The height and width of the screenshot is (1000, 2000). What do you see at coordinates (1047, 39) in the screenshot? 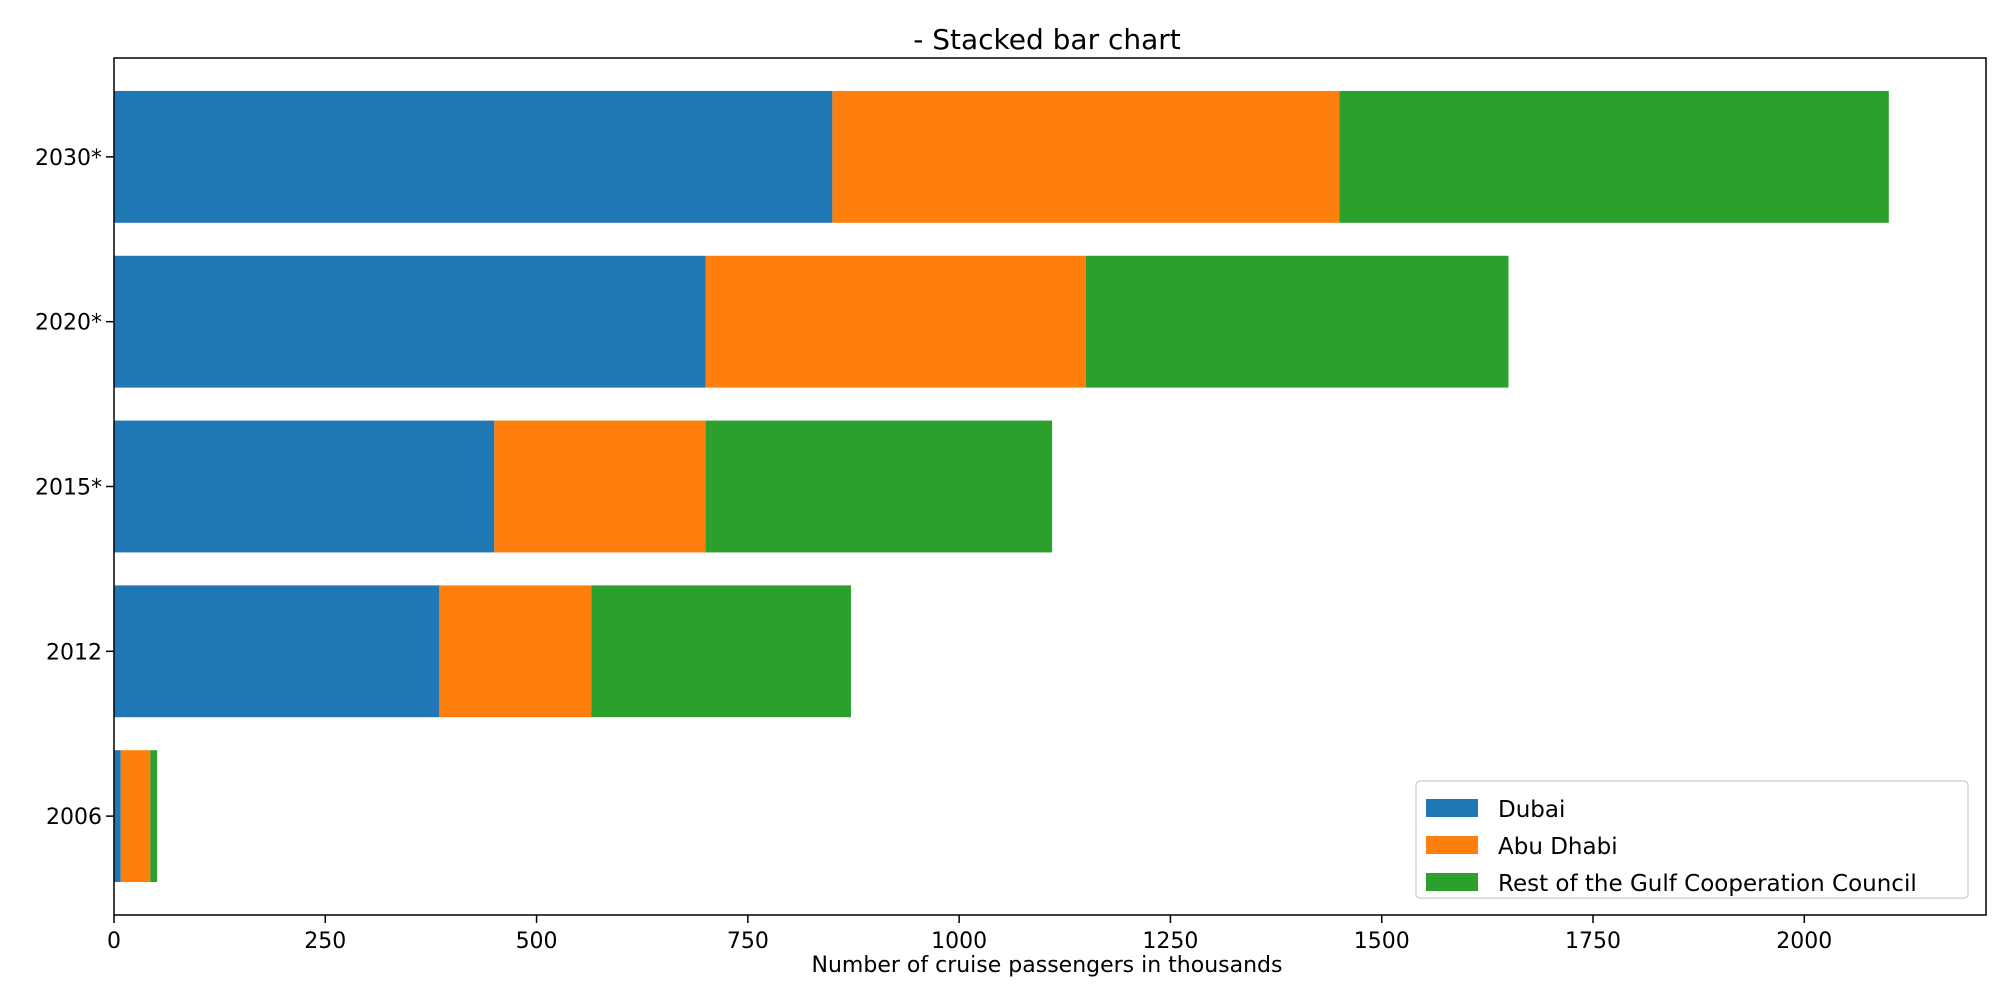
I see `chart-title: - Stacked bar chart` at bounding box center [1047, 39].